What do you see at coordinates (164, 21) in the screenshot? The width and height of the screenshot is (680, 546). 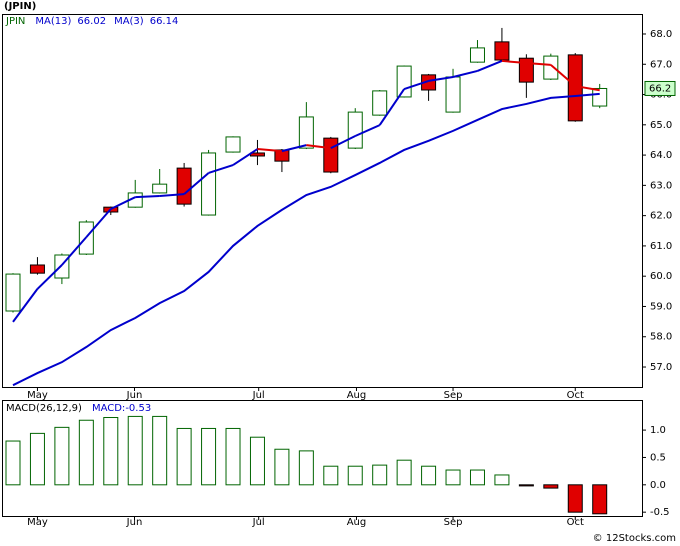 I see `ma3-value: 66.14` at bounding box center [164, 21].